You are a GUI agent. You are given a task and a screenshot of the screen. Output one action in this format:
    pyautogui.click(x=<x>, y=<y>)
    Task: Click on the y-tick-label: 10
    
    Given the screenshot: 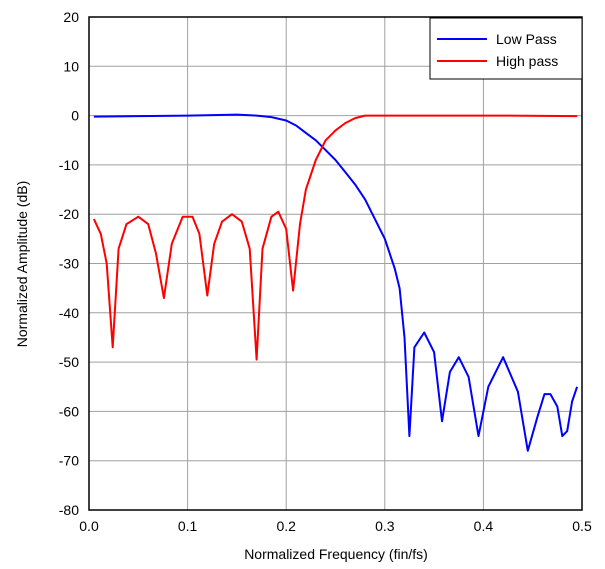 What is the action you would take?
    pyautogui.click(x=71, y=66)
    